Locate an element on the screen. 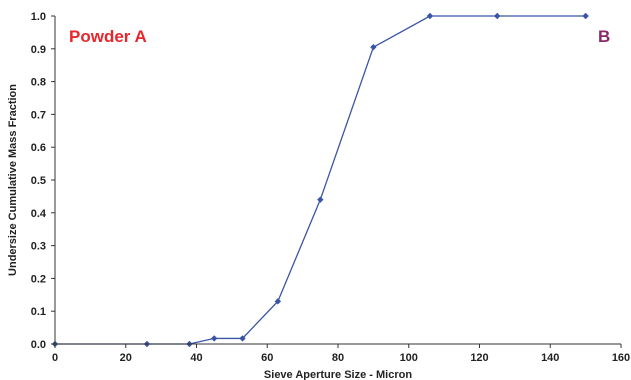  x-tick-label: 40 is located at coordinates (196, 358).